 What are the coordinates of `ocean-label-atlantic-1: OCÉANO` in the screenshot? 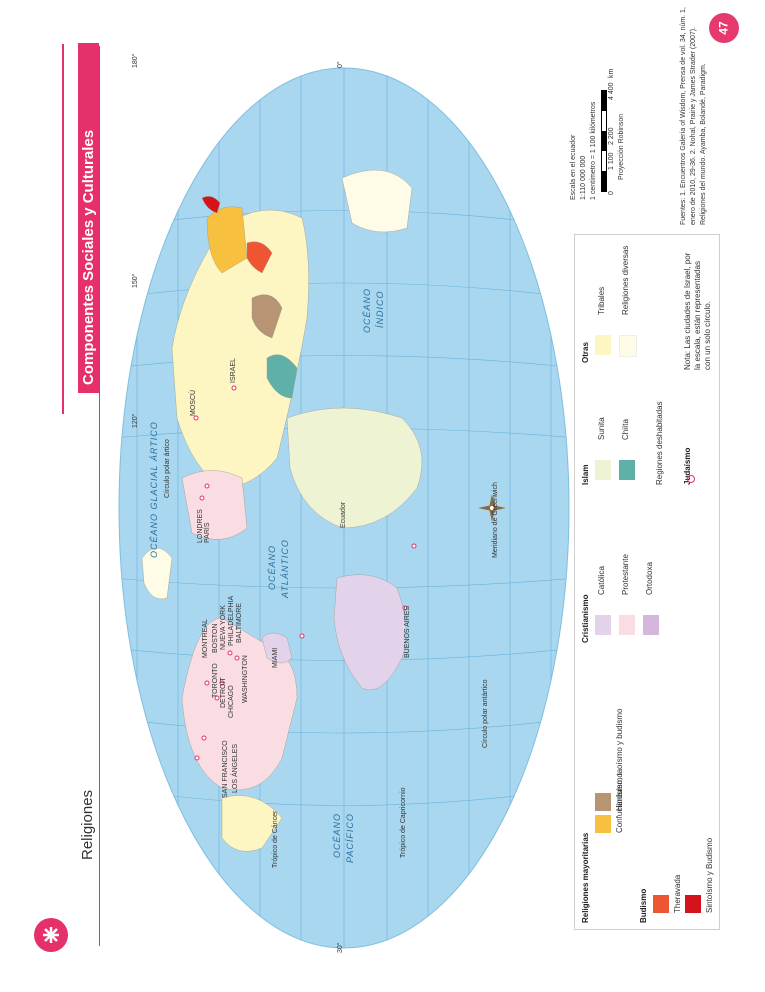 It's located at (272, 567).